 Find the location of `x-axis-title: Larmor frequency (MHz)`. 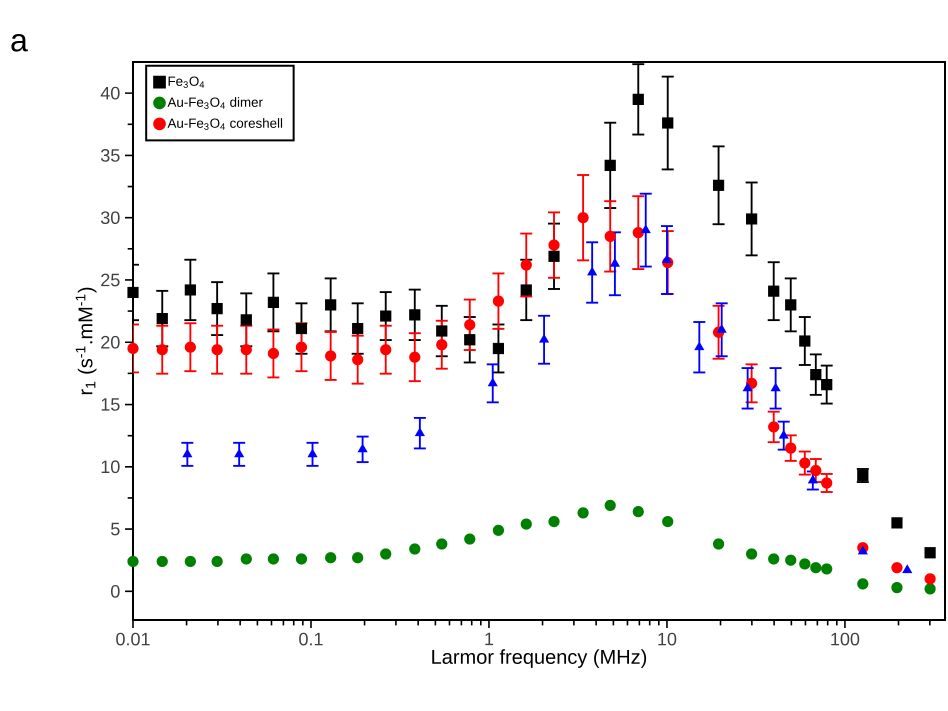

x-axis-title: Larmor frequency (MHz) is located at coordinates (539, 658).